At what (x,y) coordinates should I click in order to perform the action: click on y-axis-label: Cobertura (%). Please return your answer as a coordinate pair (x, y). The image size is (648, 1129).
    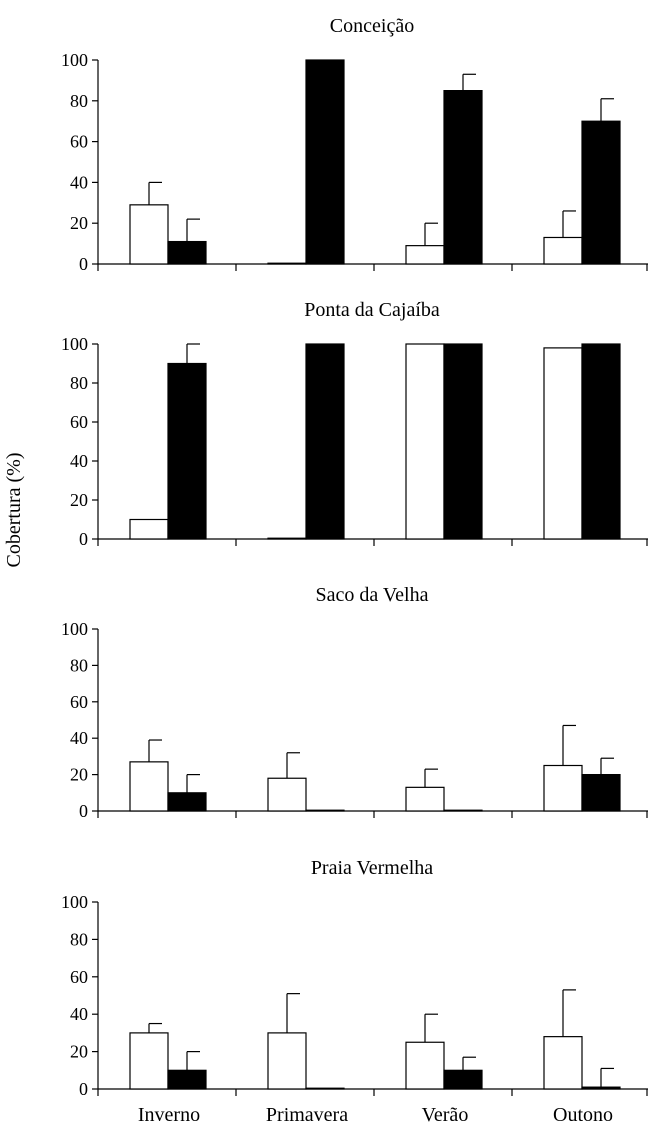
    Looking at the image, I should click on (14, 510).